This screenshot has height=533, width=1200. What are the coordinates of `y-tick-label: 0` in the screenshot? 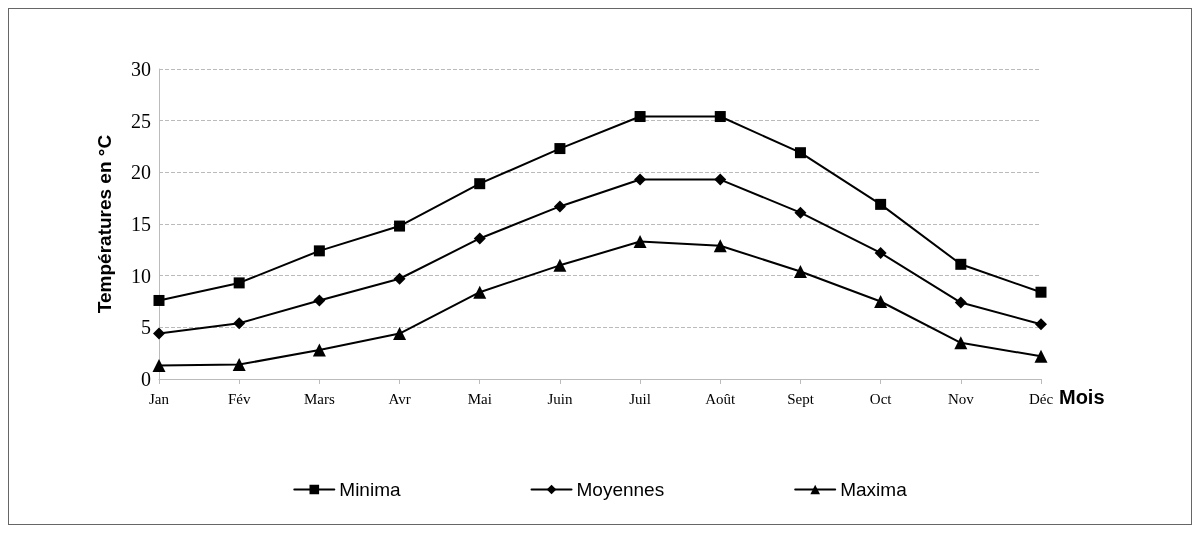 It's located at (146, 379).